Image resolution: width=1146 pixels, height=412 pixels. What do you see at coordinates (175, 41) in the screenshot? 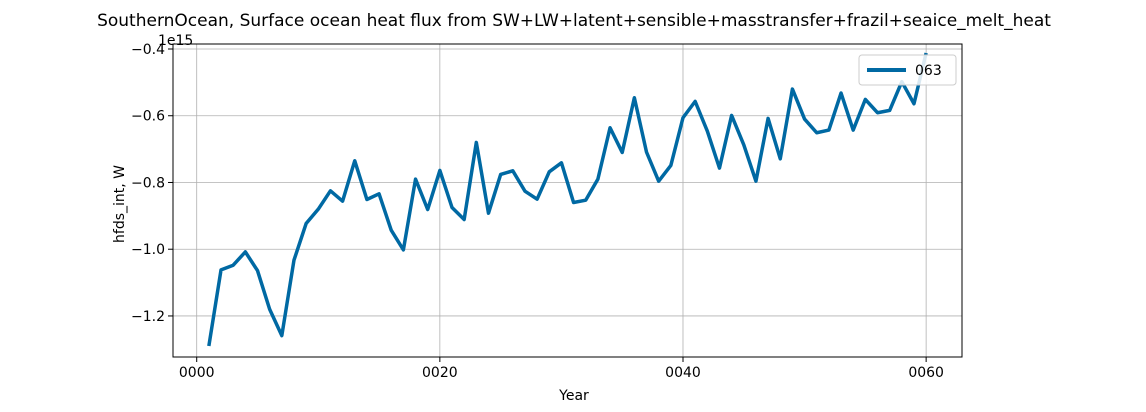
I see `y-axis-offset-label: 1e15` at bounding box center [175, 41].